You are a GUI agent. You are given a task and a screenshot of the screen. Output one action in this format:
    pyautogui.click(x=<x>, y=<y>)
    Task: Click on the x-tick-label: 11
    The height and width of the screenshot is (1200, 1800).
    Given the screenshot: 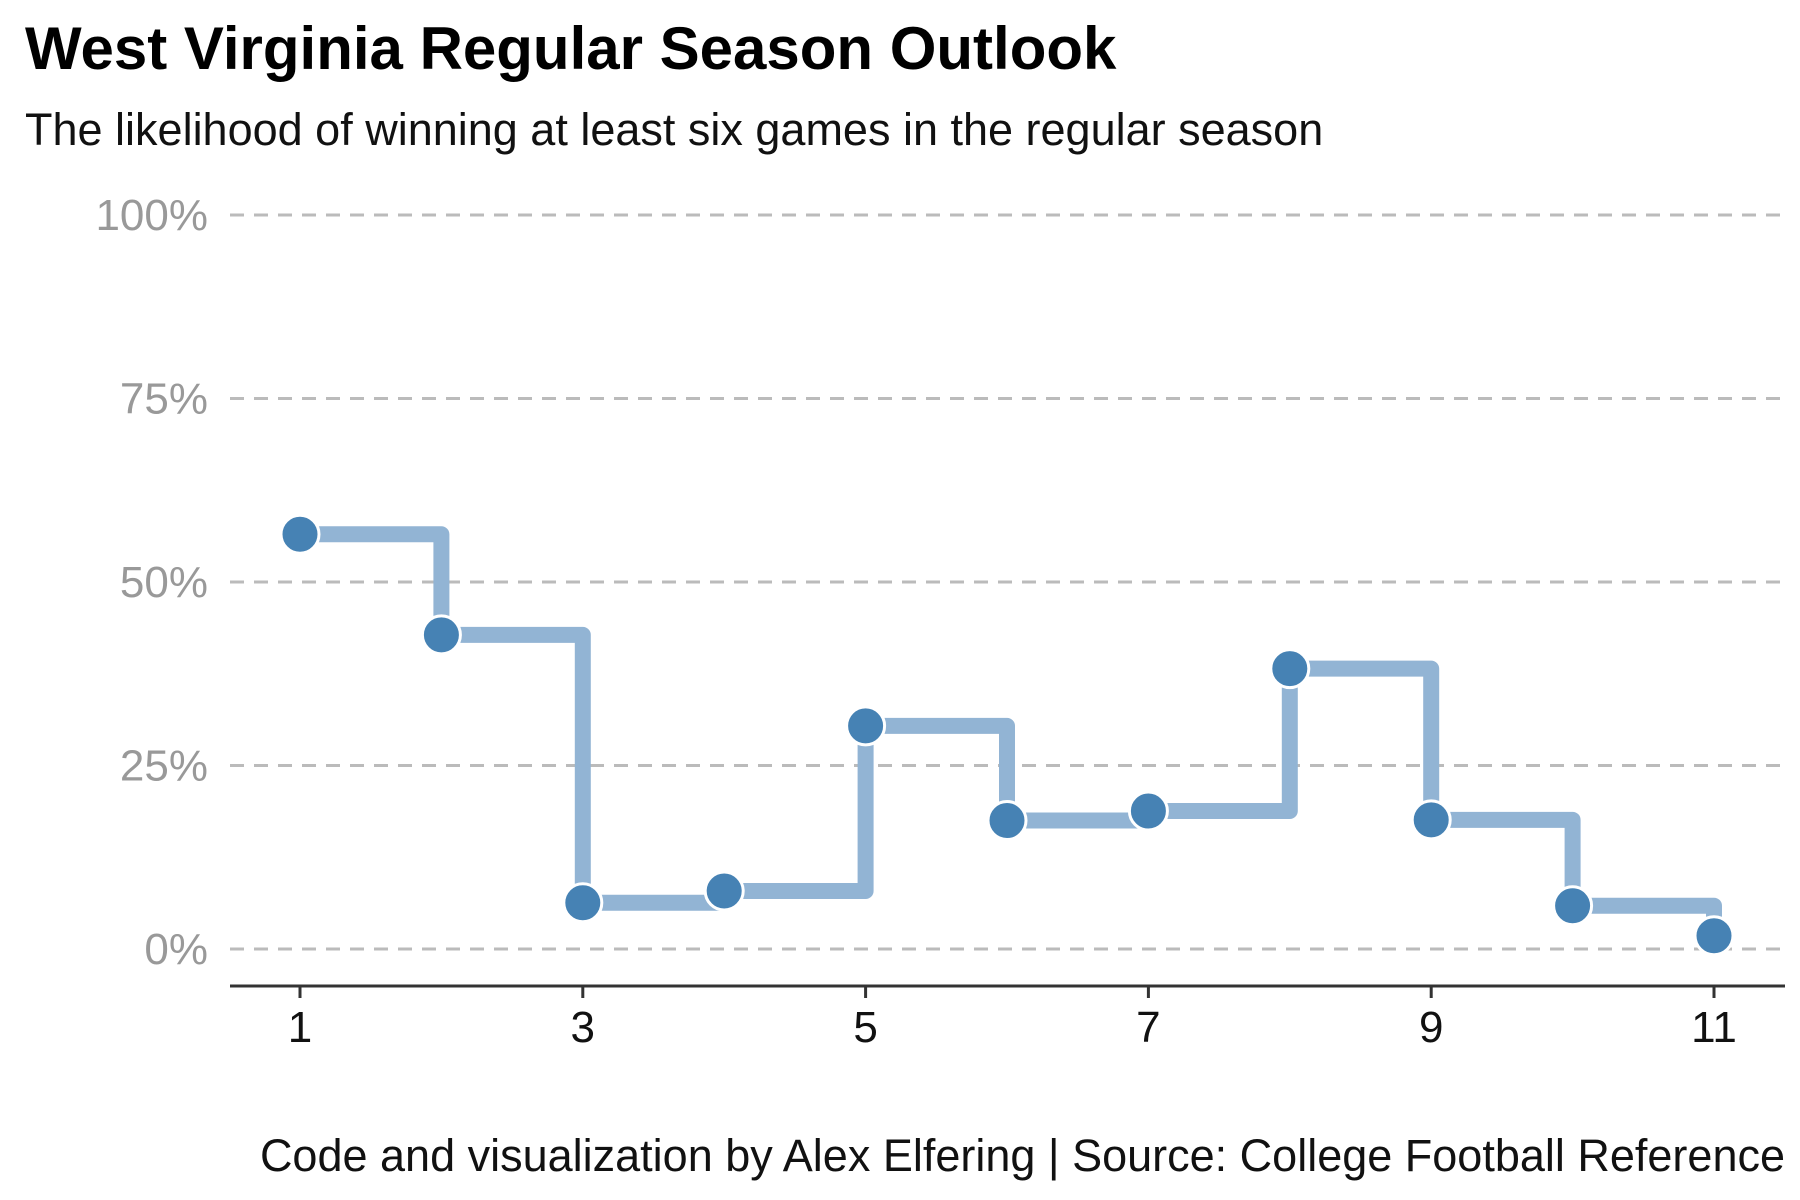 What is the action you would take?
    pyautogui.click(x=1714, y=1027)
    